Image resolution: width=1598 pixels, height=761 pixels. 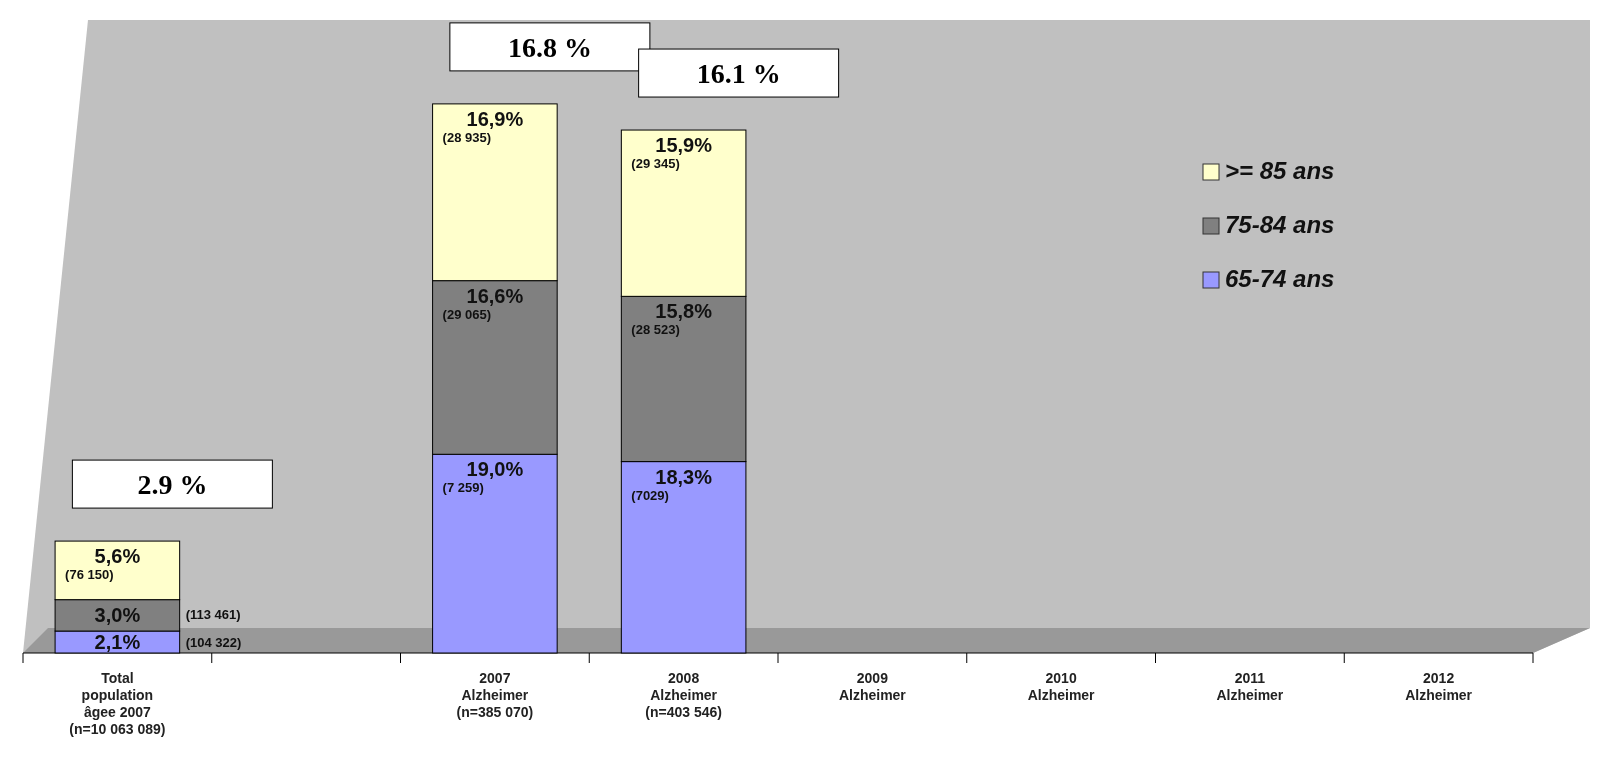 What do you see at coordinates (1280, 170) in the screenshot?
I see `legend-label: >= 85 ans` at bounding box center [1280, 170].